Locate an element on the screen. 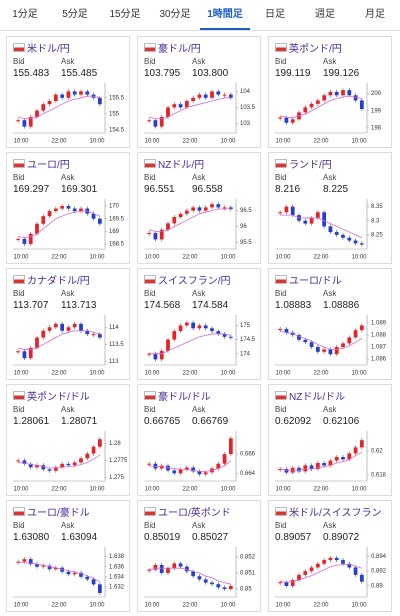  tab: 5分足 is located at coordinates (75, 14).